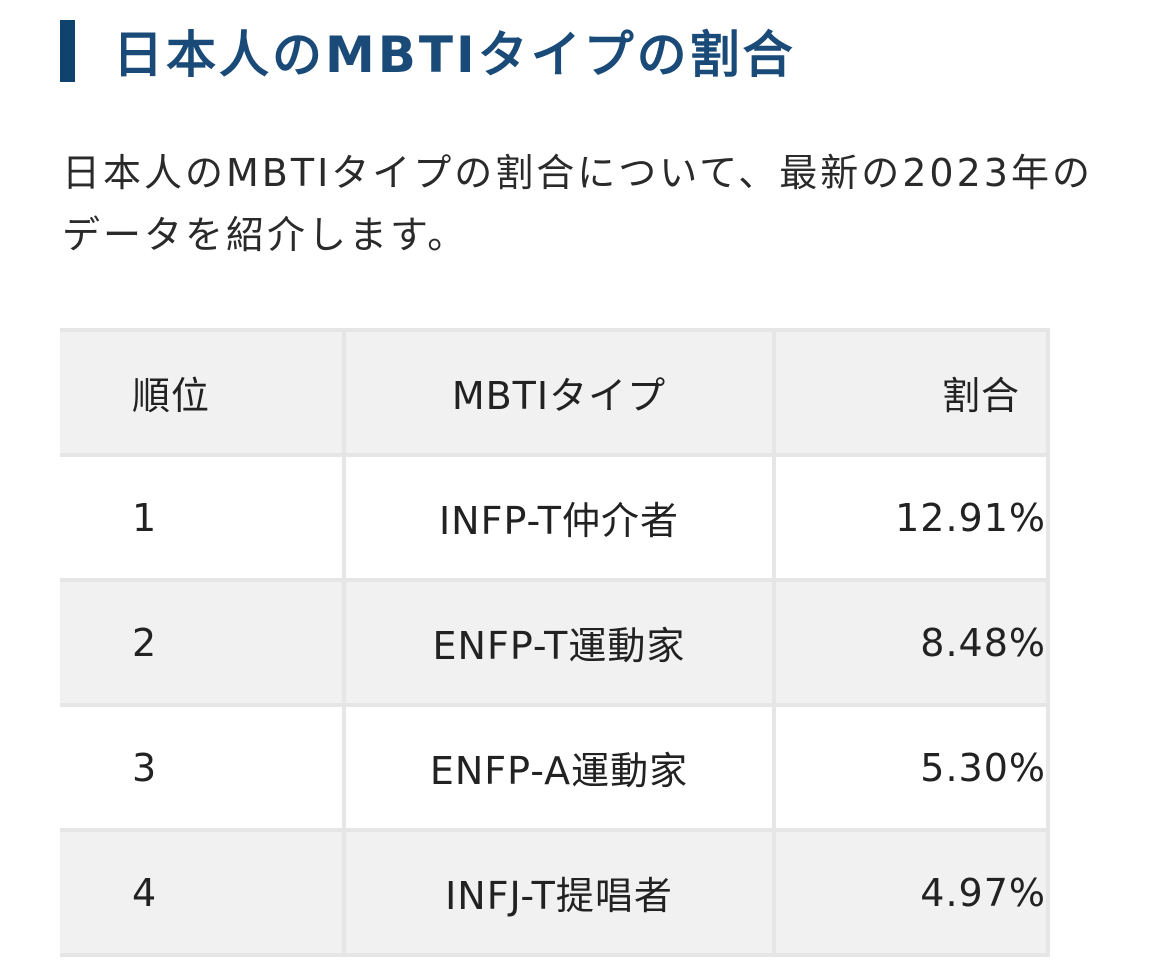 This screenshot has width=1170, height=968. What do you see at coordinates (559, 642) in the screenshot?
I see `cell-type: ENFP-T運動家` at bounding box center [559, 642].